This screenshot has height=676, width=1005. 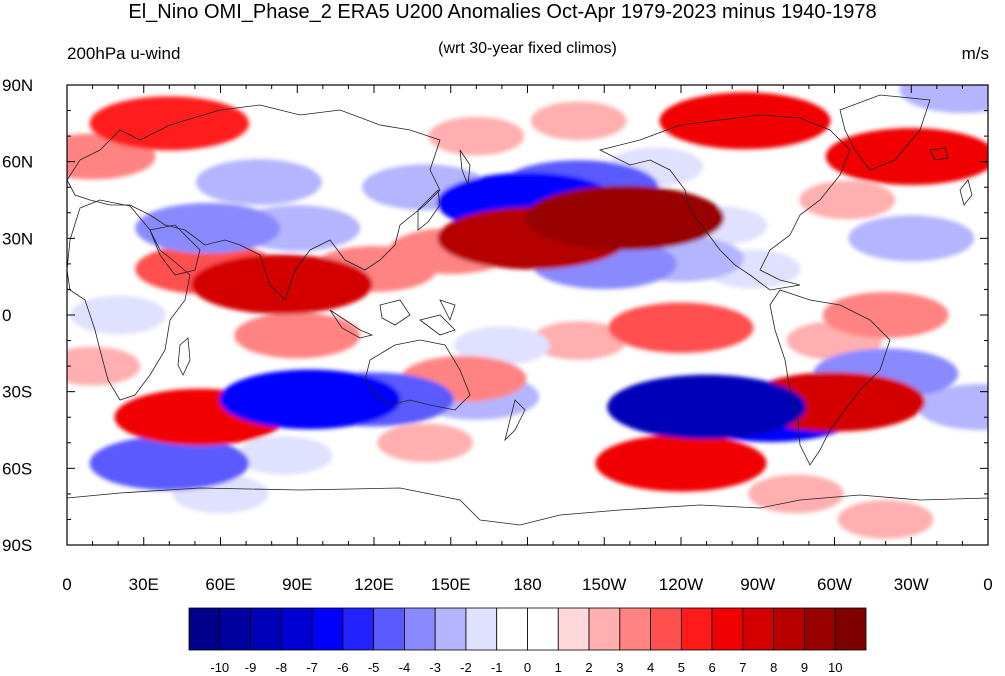 I want to click on lat-tick-label: 90N, so click(x=17, y=85).